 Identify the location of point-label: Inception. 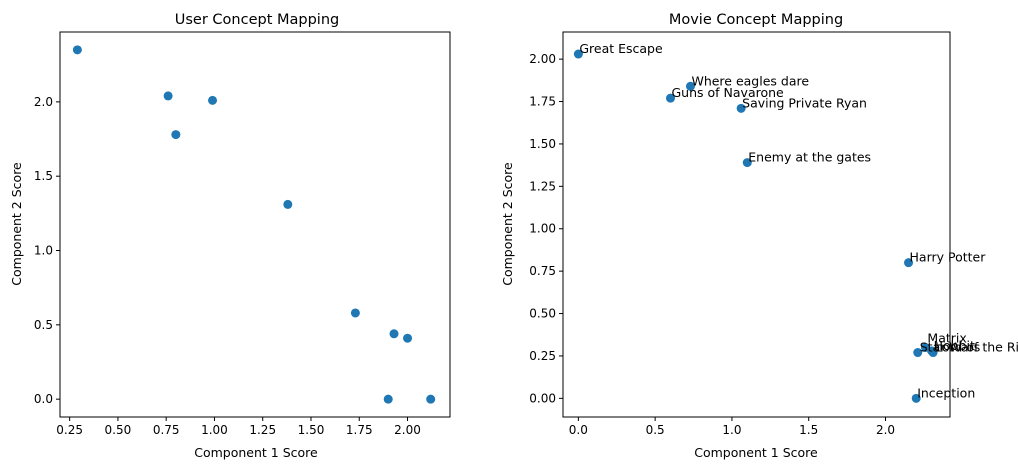
(946, 392).